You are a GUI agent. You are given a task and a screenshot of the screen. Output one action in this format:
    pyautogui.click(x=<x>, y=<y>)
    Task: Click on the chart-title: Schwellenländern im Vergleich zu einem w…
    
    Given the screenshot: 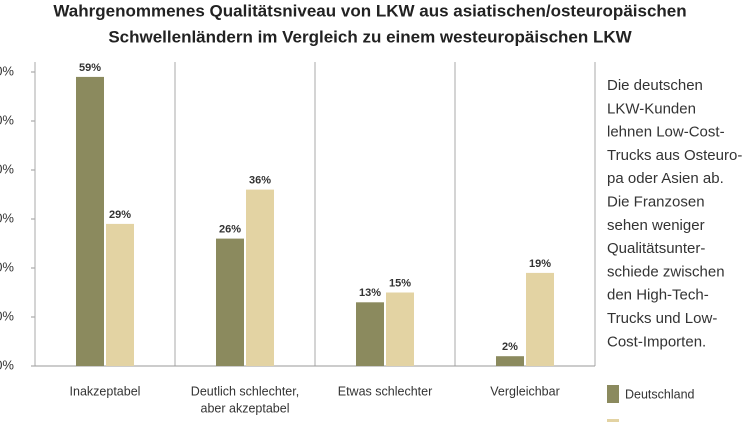 What is the action you would take?
    pyautogui.click(x=370, y=36)
    